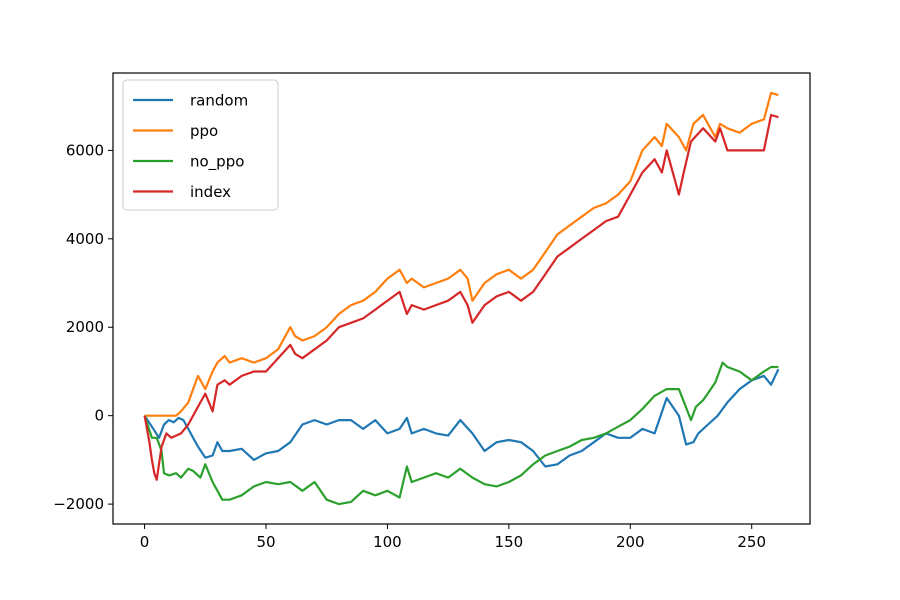  What do you see at coordinates (217, 162) in the screenshot?
I see `legend-label-no-ppo: no_ppo` at bounding box center [217, 162].